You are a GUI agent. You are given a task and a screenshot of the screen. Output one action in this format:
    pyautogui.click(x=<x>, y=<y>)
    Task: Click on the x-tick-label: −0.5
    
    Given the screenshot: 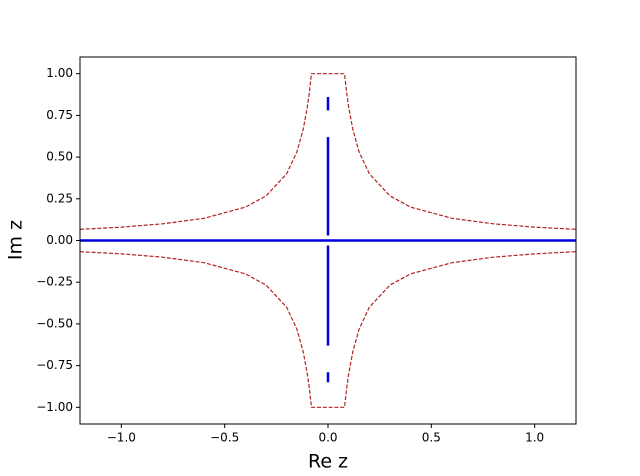 What is the action you would take?
    pyautogui.click(x=224, y=438)
    